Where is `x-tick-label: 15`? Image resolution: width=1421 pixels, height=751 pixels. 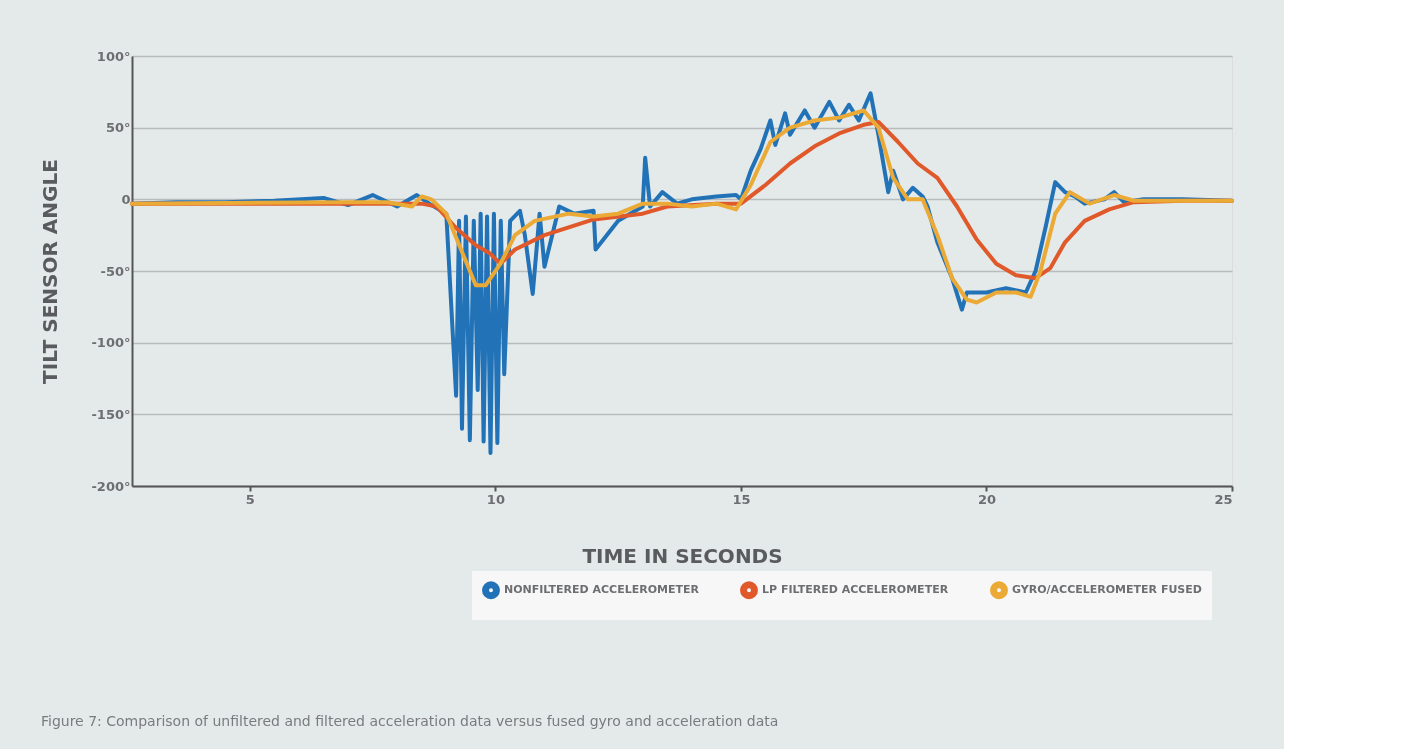 x-tick-label: 15 is located at coordinates (741, 499).